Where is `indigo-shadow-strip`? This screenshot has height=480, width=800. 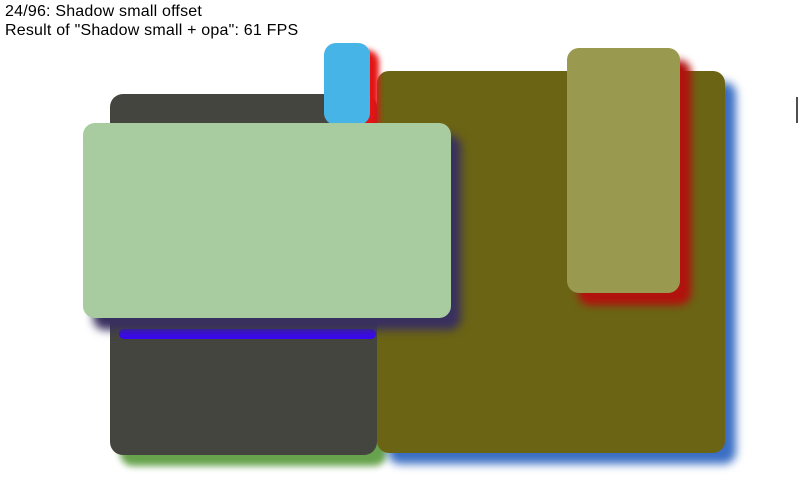 indigo-shadow-strip is located at coordinates (247, 334).